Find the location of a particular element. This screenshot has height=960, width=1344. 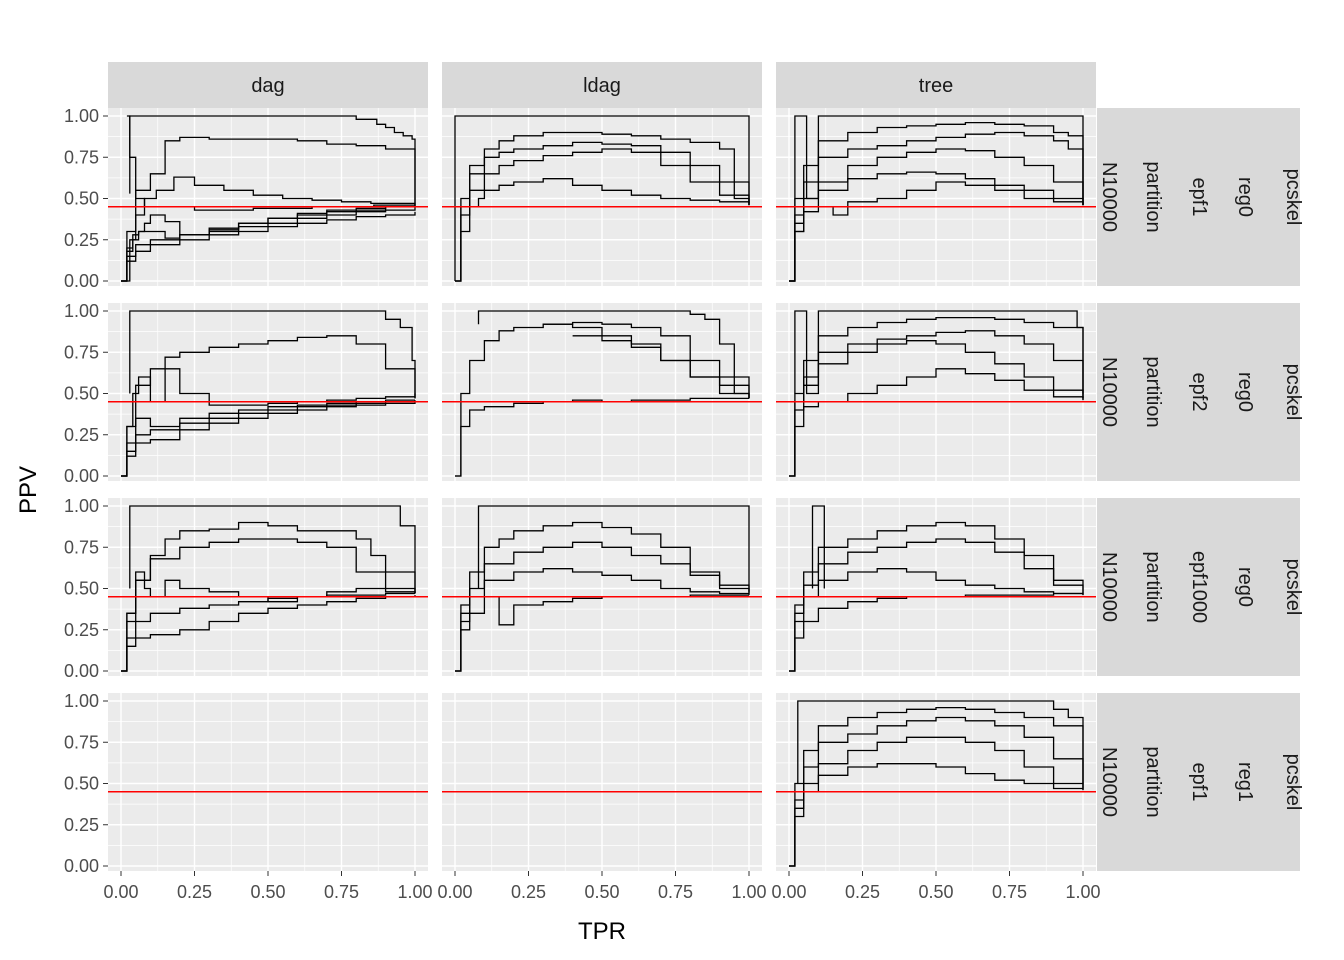

row-strip-label: epf2 is located at coordinates (1199, 392).